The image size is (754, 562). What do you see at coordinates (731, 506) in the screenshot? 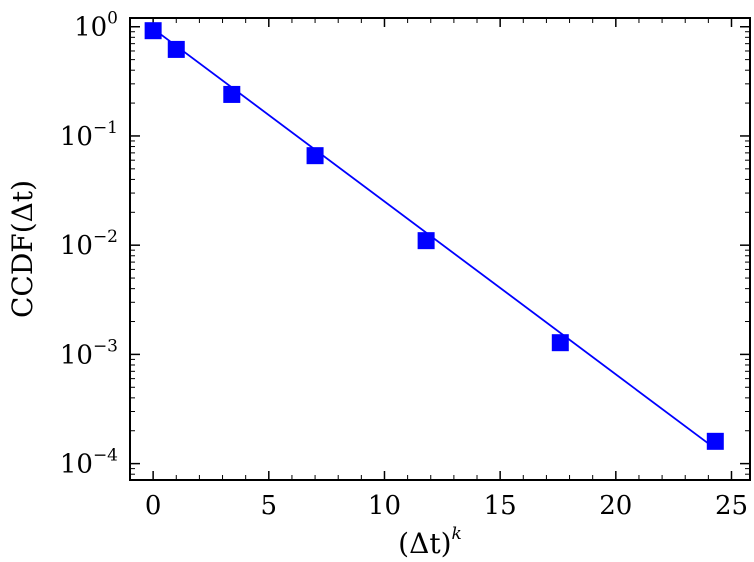
I see `x-tick-label: 25` at bounding box center [731, 506].